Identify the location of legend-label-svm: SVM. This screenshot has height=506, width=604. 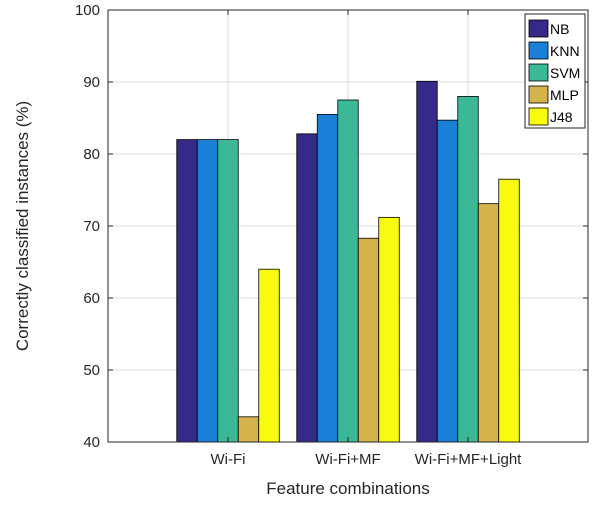
(565, 73).